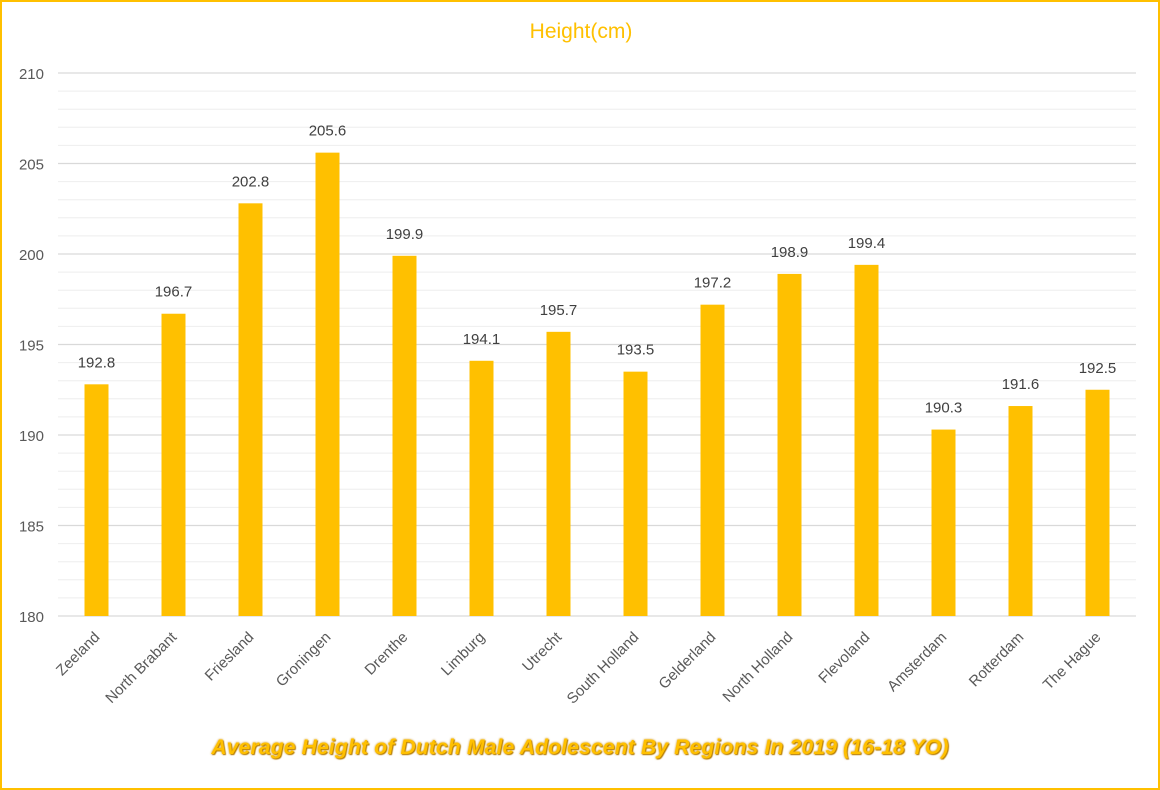 The width and height of the screenshot is (1160, 790). Describe the element at coordinates (173, 464) in the screenshot. I see `bar-north-brabant` at that location.